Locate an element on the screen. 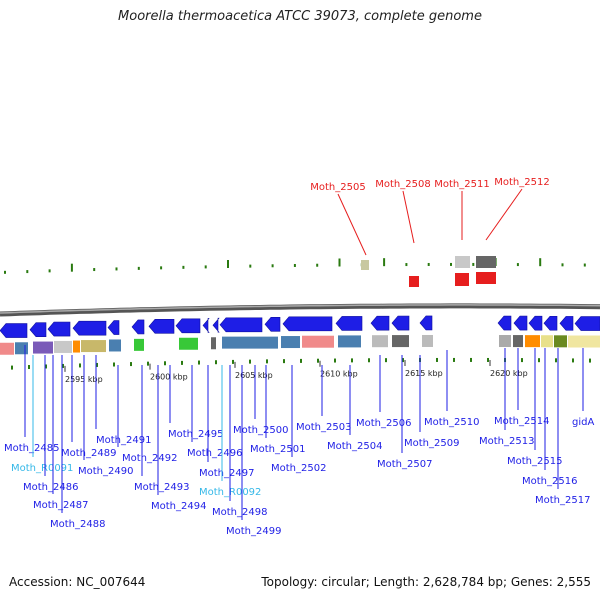  bottom-gene-label: Moth_2503 is located at coordinates (323, 427).